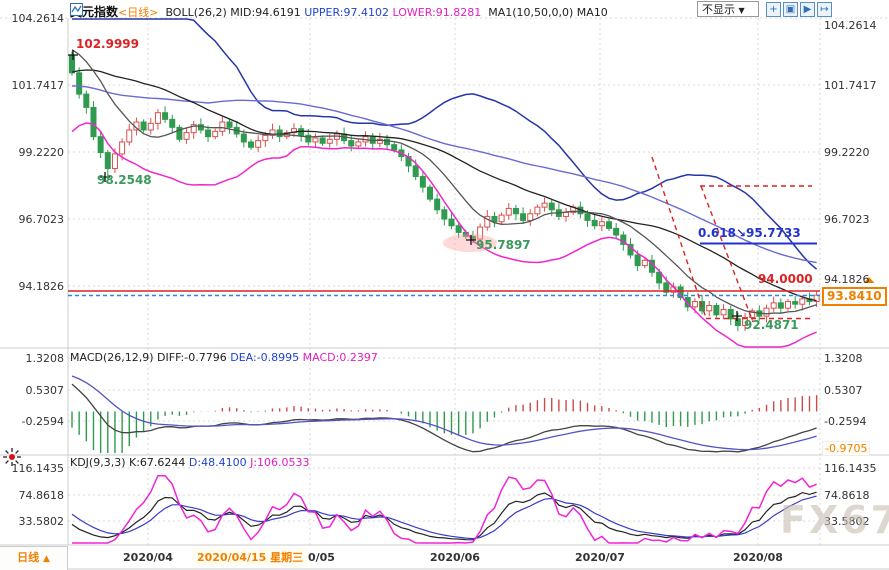  I want to click on kdj-d-line, so click(444, 517).